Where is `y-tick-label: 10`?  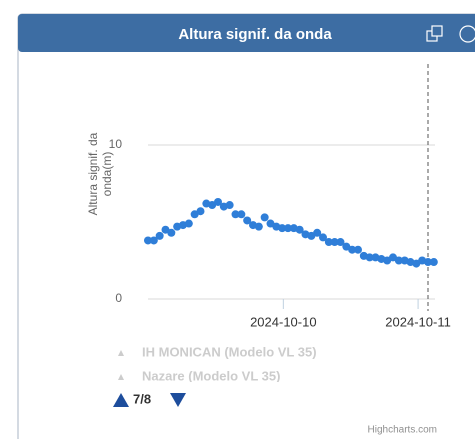 y-tick-label: 10 is located at coordinates (116, 144).